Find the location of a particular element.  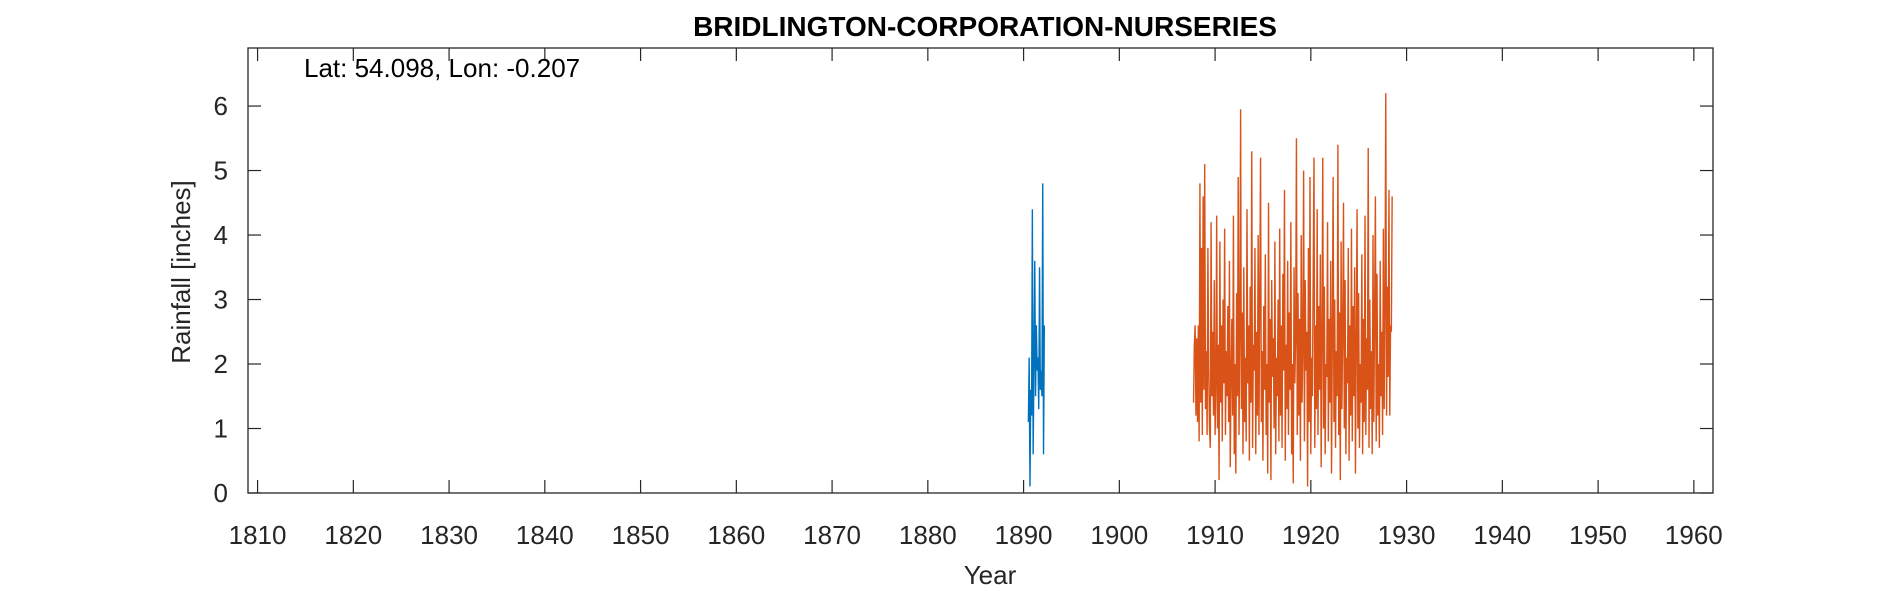

x-tick-label: 1840 is located at coordinates (545, 535).